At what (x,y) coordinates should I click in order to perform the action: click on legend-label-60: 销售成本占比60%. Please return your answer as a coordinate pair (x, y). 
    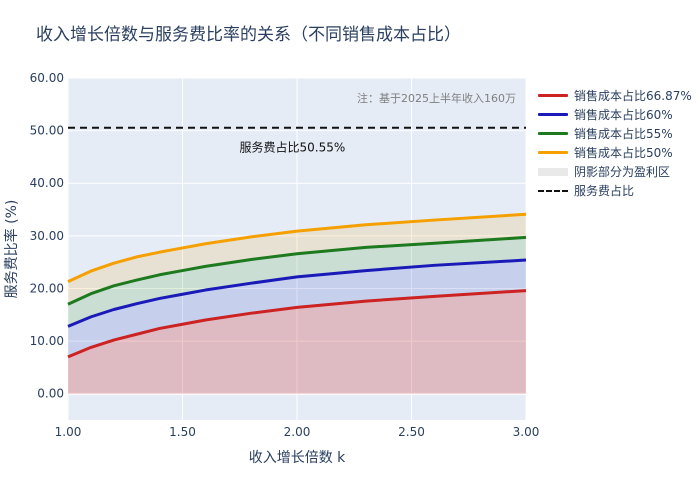
    Looking at the image, I should click on (623, 115).